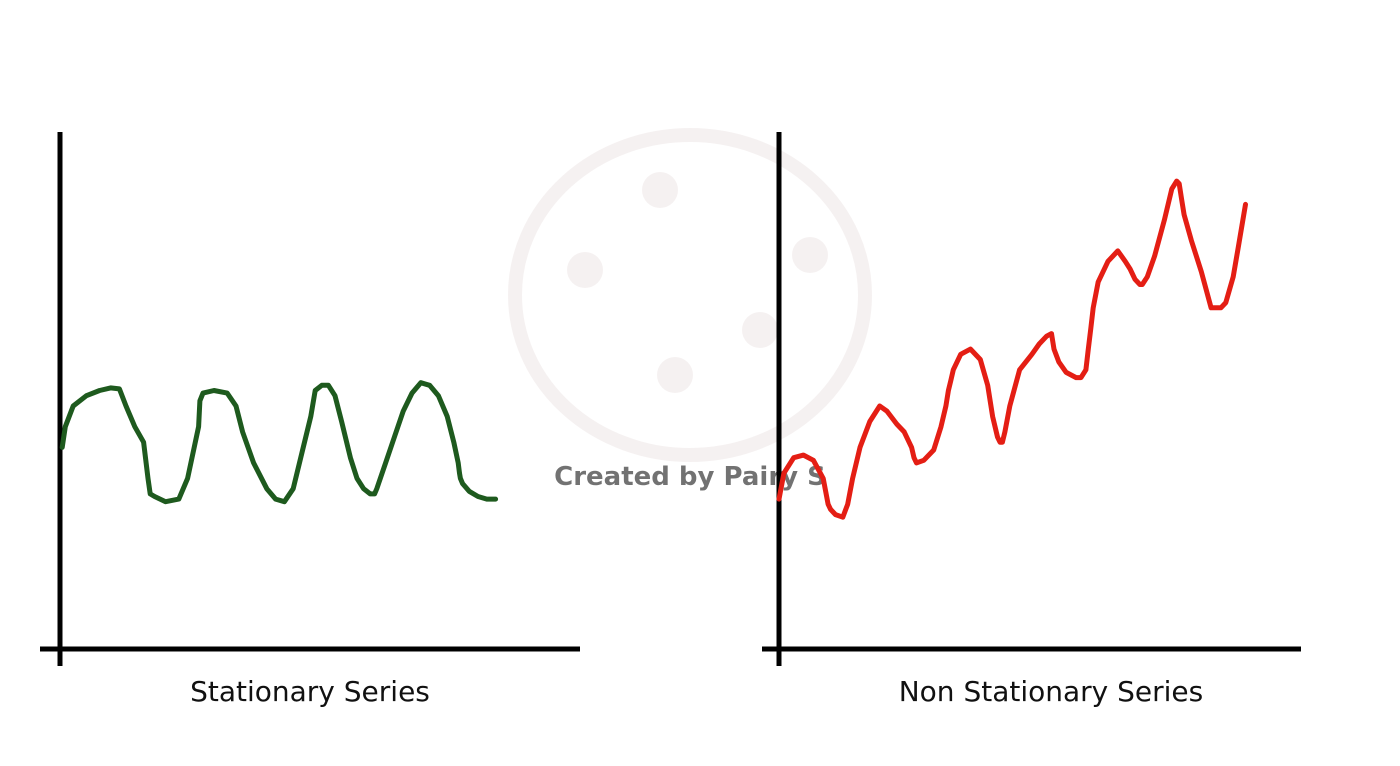 This screenshot has width=1400, height=766. I want to click on palette-watermark-icon, so click(690, 295).